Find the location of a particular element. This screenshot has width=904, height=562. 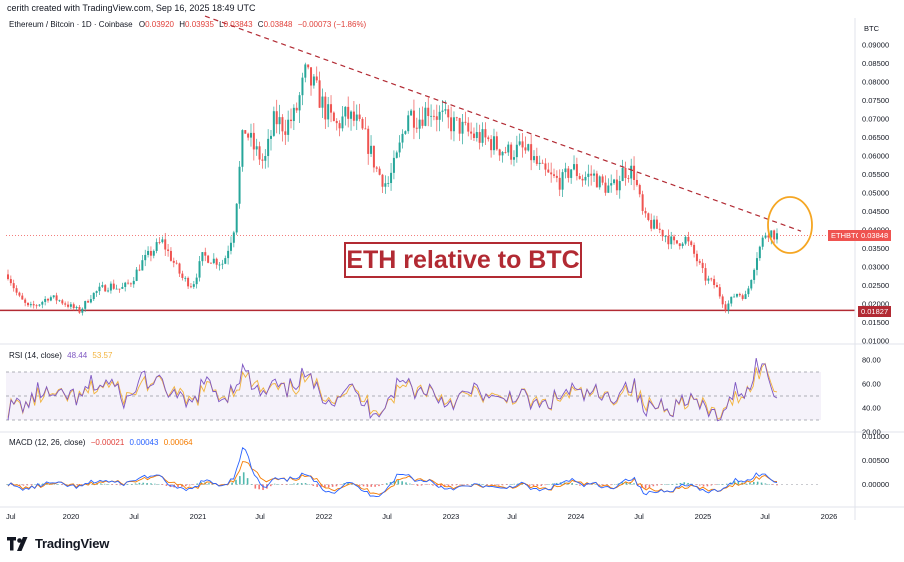

symbol-name: Ethereum / Bitcoin · 1D · Coinbase is located at coordinates (71, 24).